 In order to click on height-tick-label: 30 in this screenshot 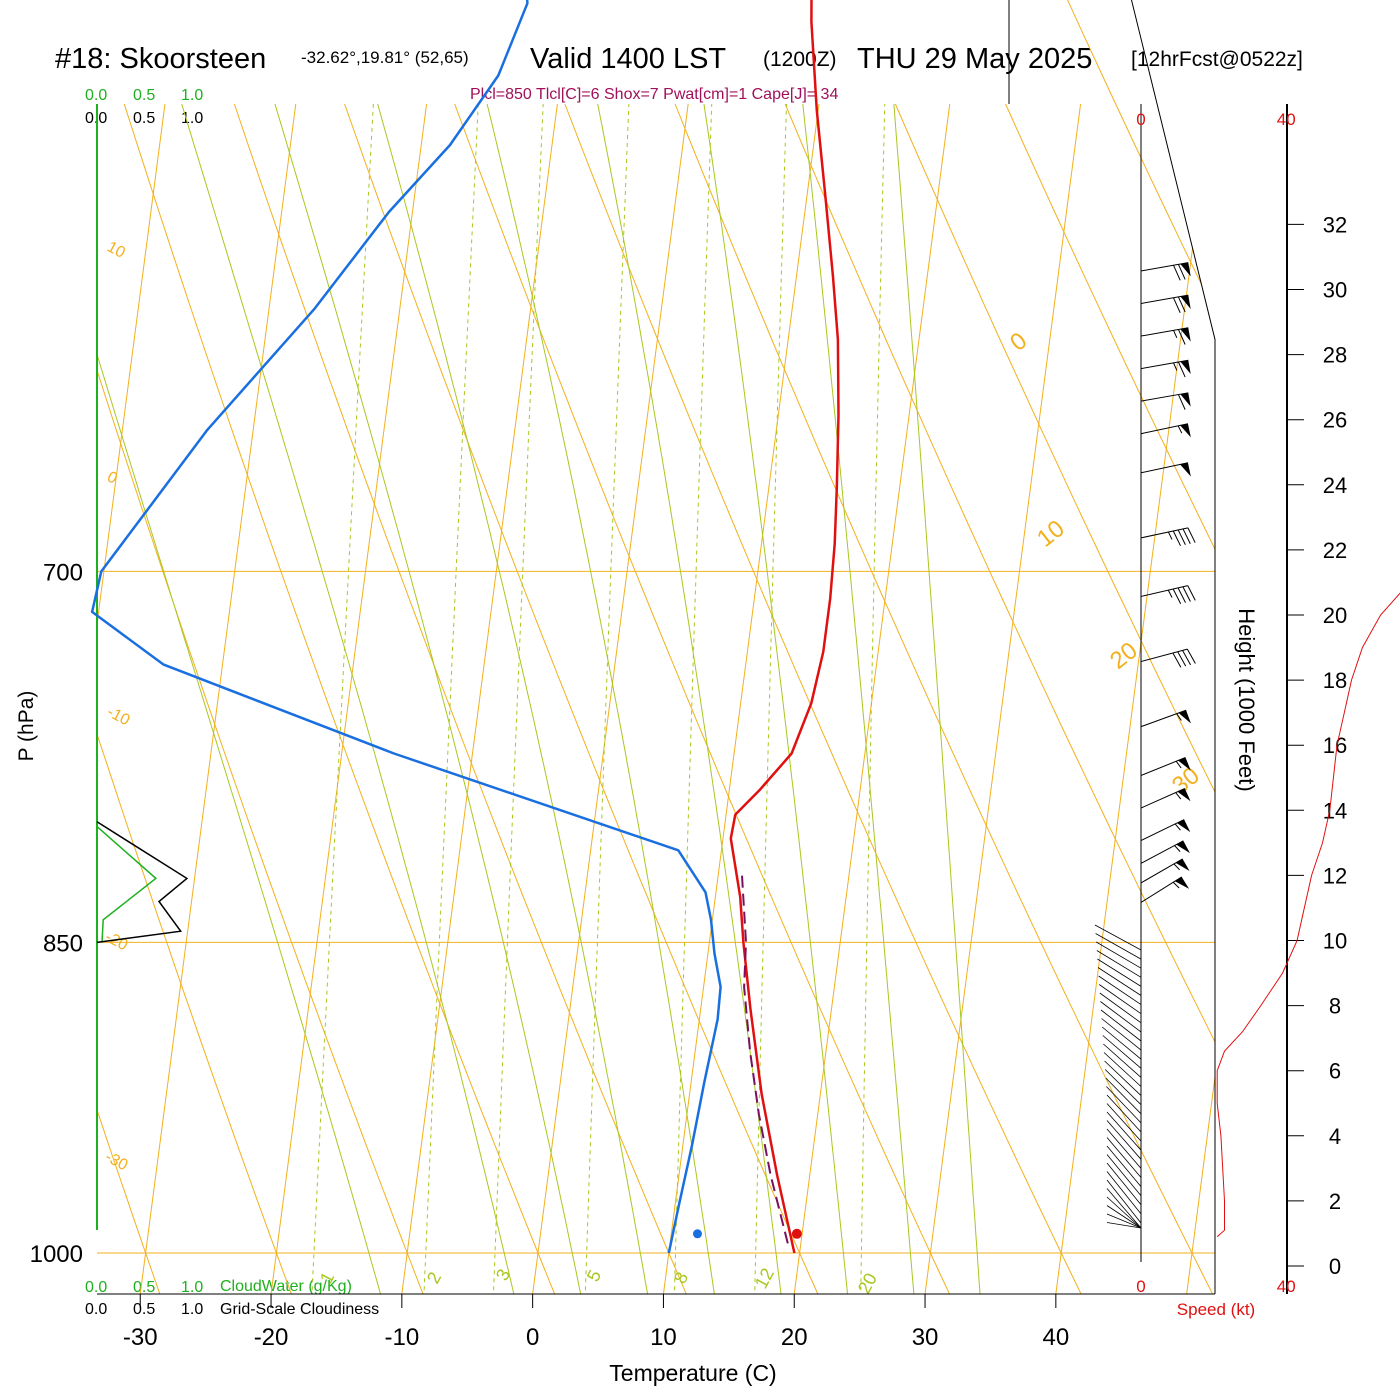, I will do `click(1335, 290)`.